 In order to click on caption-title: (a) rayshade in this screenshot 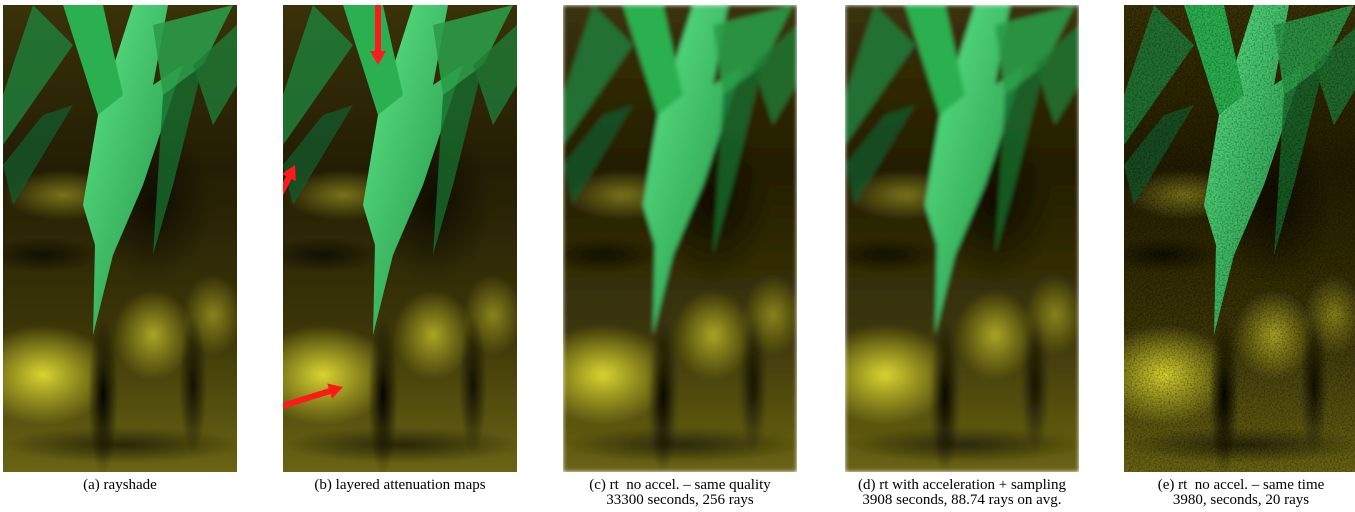, I will do `click(120, 485)`.